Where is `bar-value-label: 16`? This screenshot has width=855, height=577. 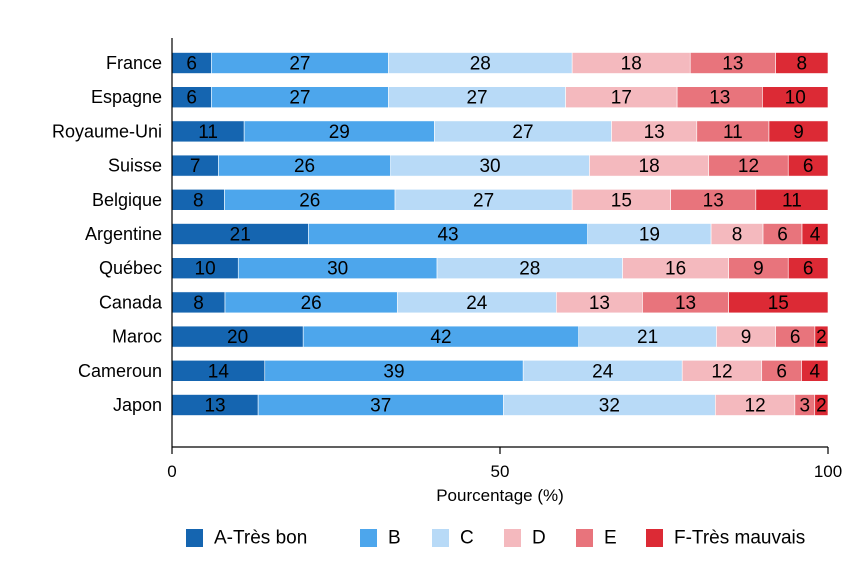
bar-value-label: 16 is located at coordinates (675, 269).